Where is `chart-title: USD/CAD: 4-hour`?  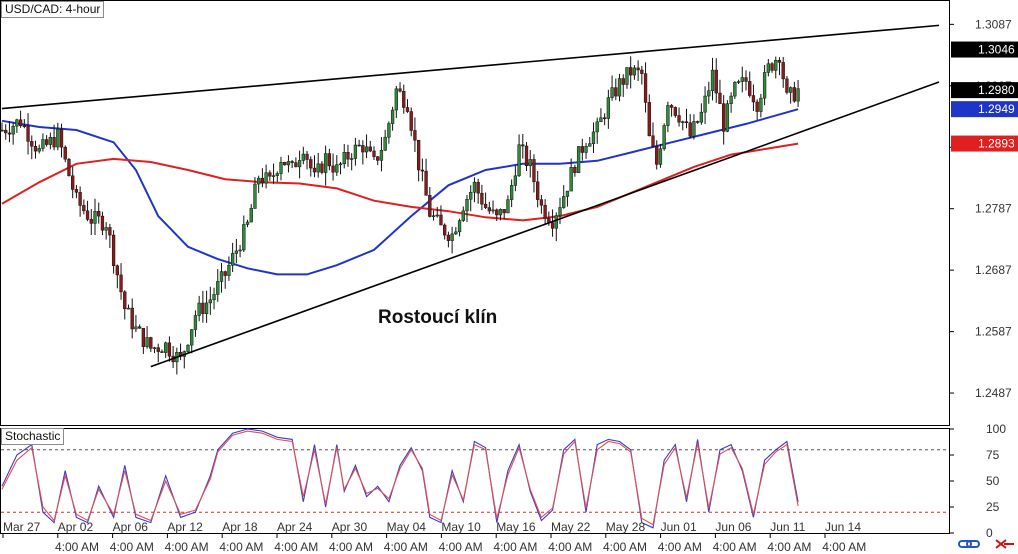 chart-title: USD/CAD: 4-hour is located at coordinates (53, 9).